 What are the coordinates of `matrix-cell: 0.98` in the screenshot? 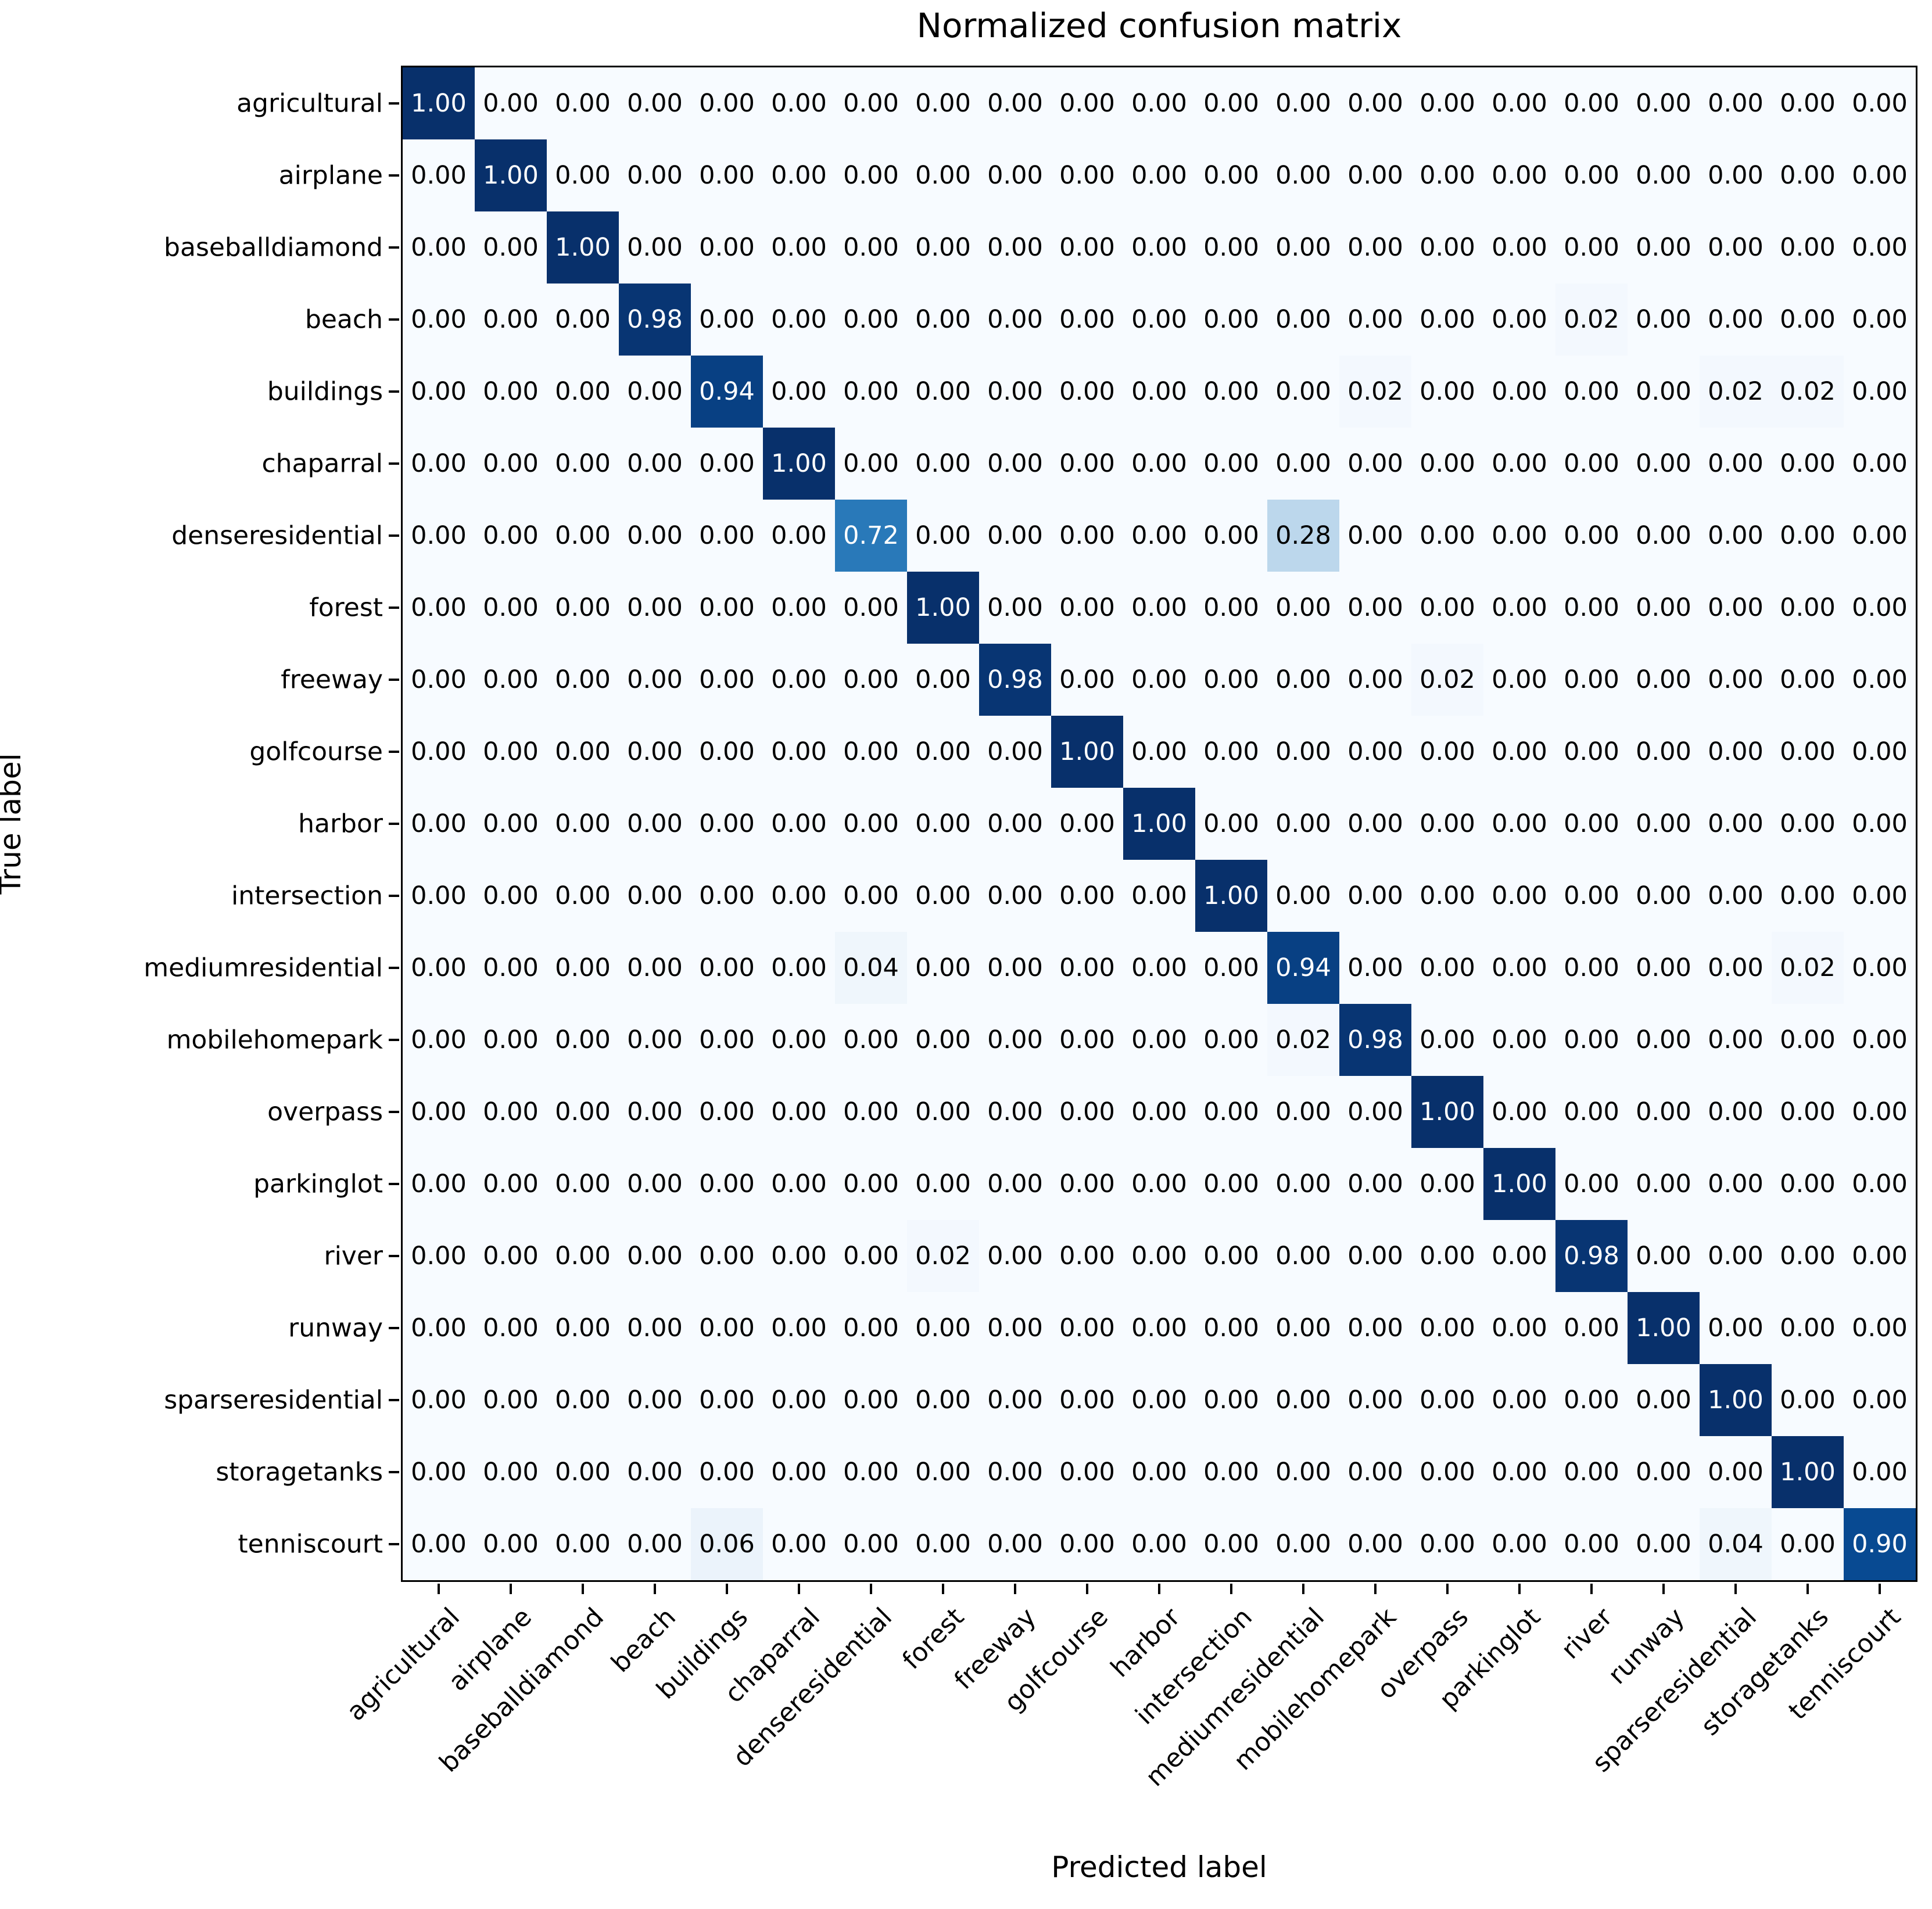 It's located at (1592, 1256).